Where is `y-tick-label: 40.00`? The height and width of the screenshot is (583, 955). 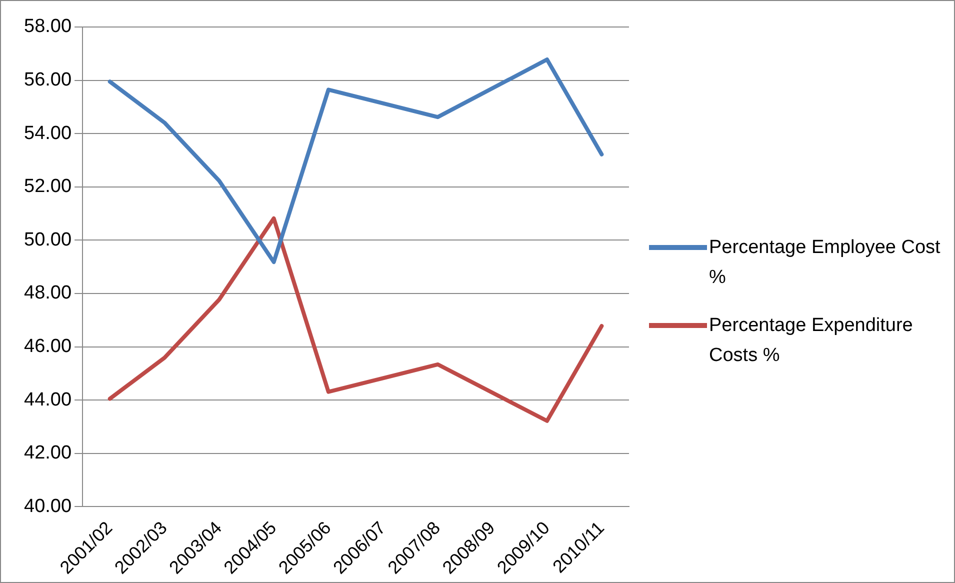
y-tick-label: 40.00 is located at coordinates (48, 506).